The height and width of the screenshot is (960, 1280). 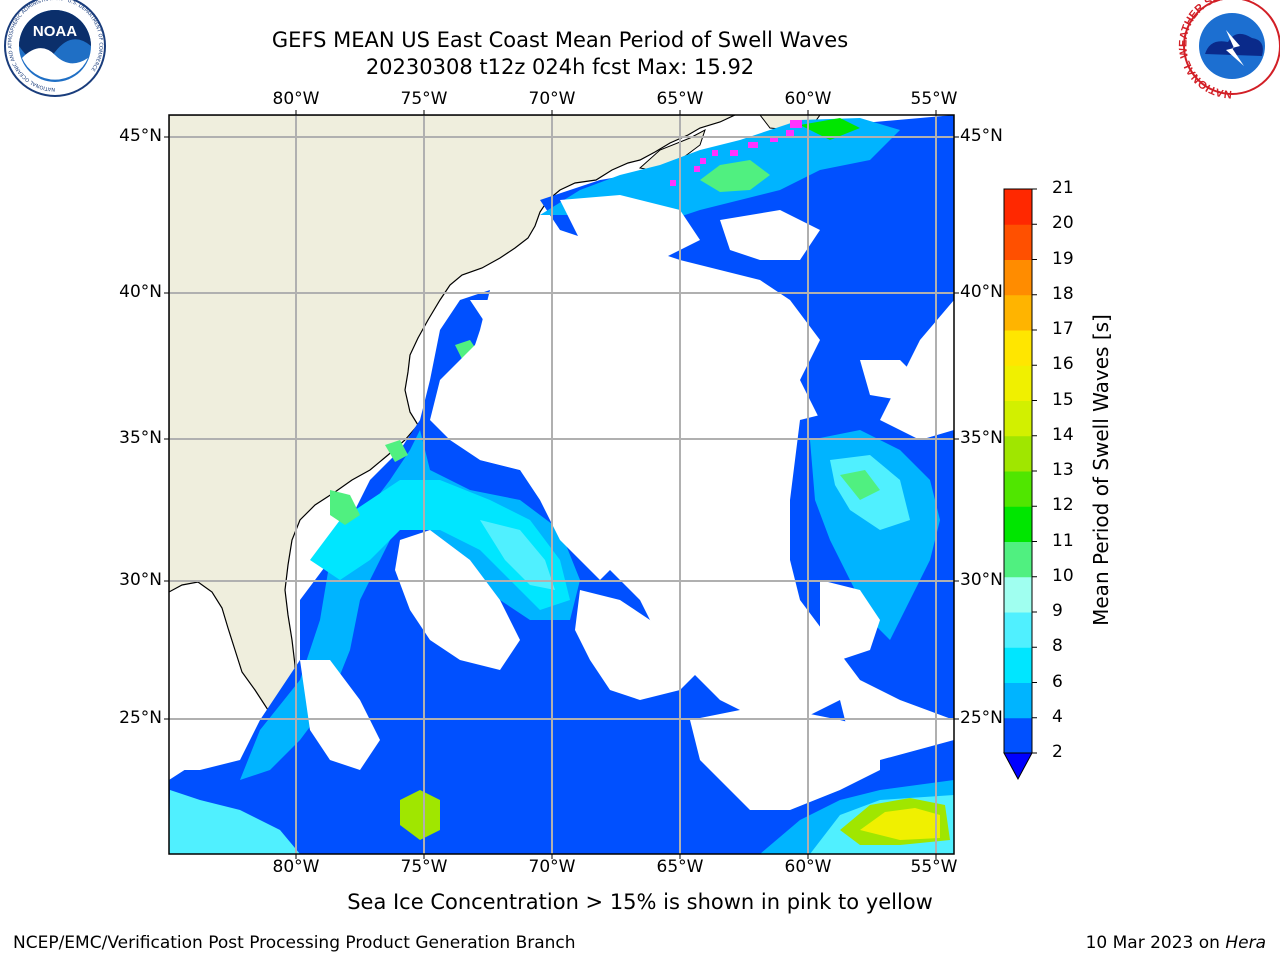 I want to click on field-missing-east, so click(x=850, y=620).